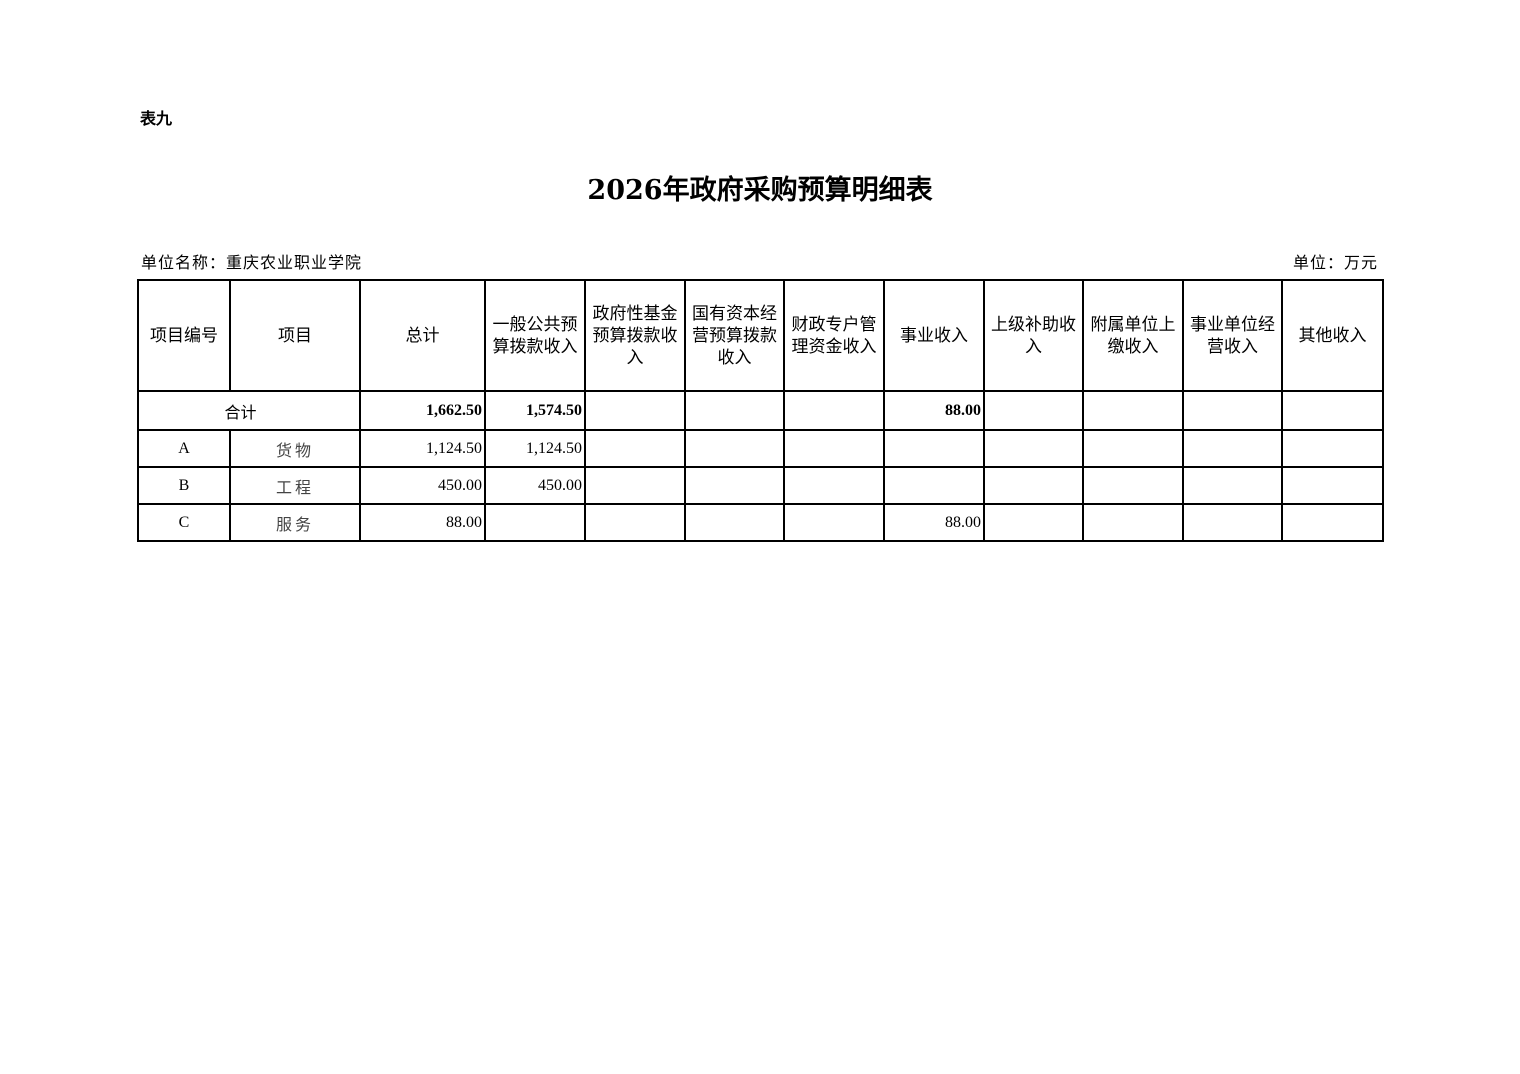  What do you see at coordinates (934, 335) in the screenshot?
I see `column-header: 事业收入` at bounding box center [934, 335].